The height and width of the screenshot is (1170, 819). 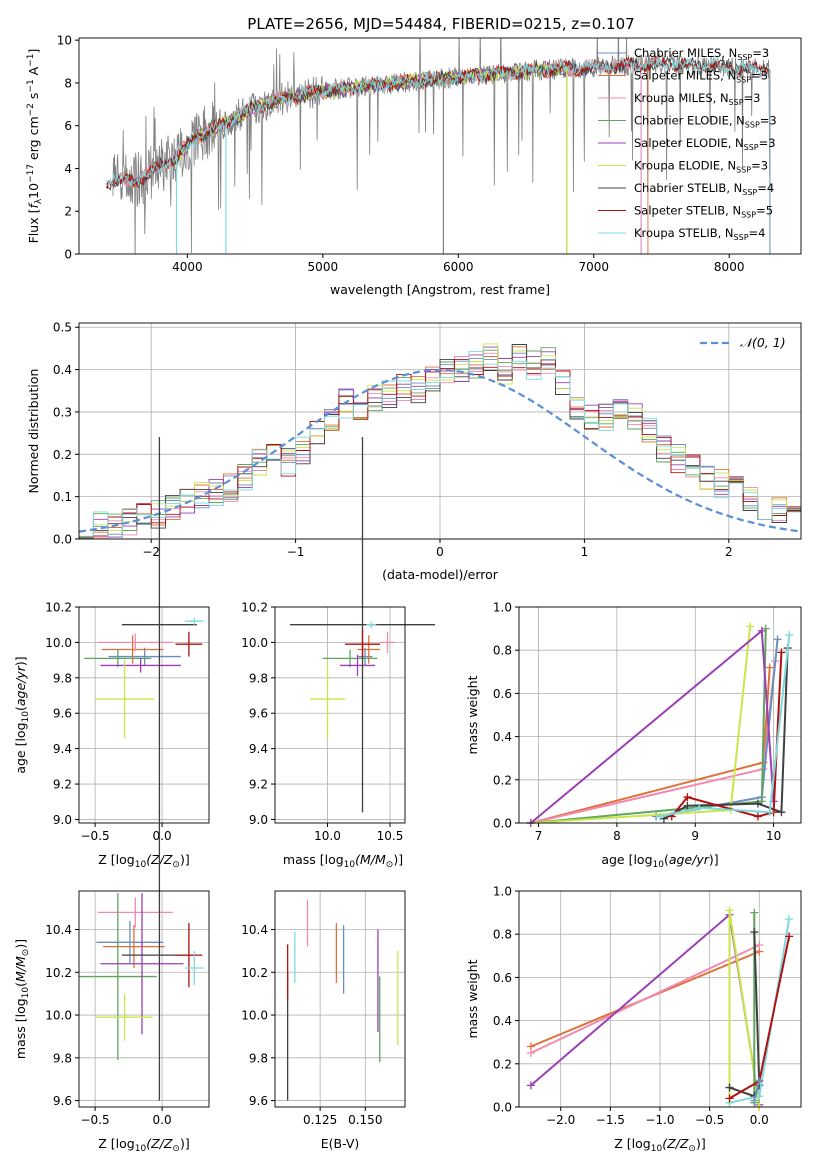 I want to click on y-tick-label: 4, so click(x=68, y=169).